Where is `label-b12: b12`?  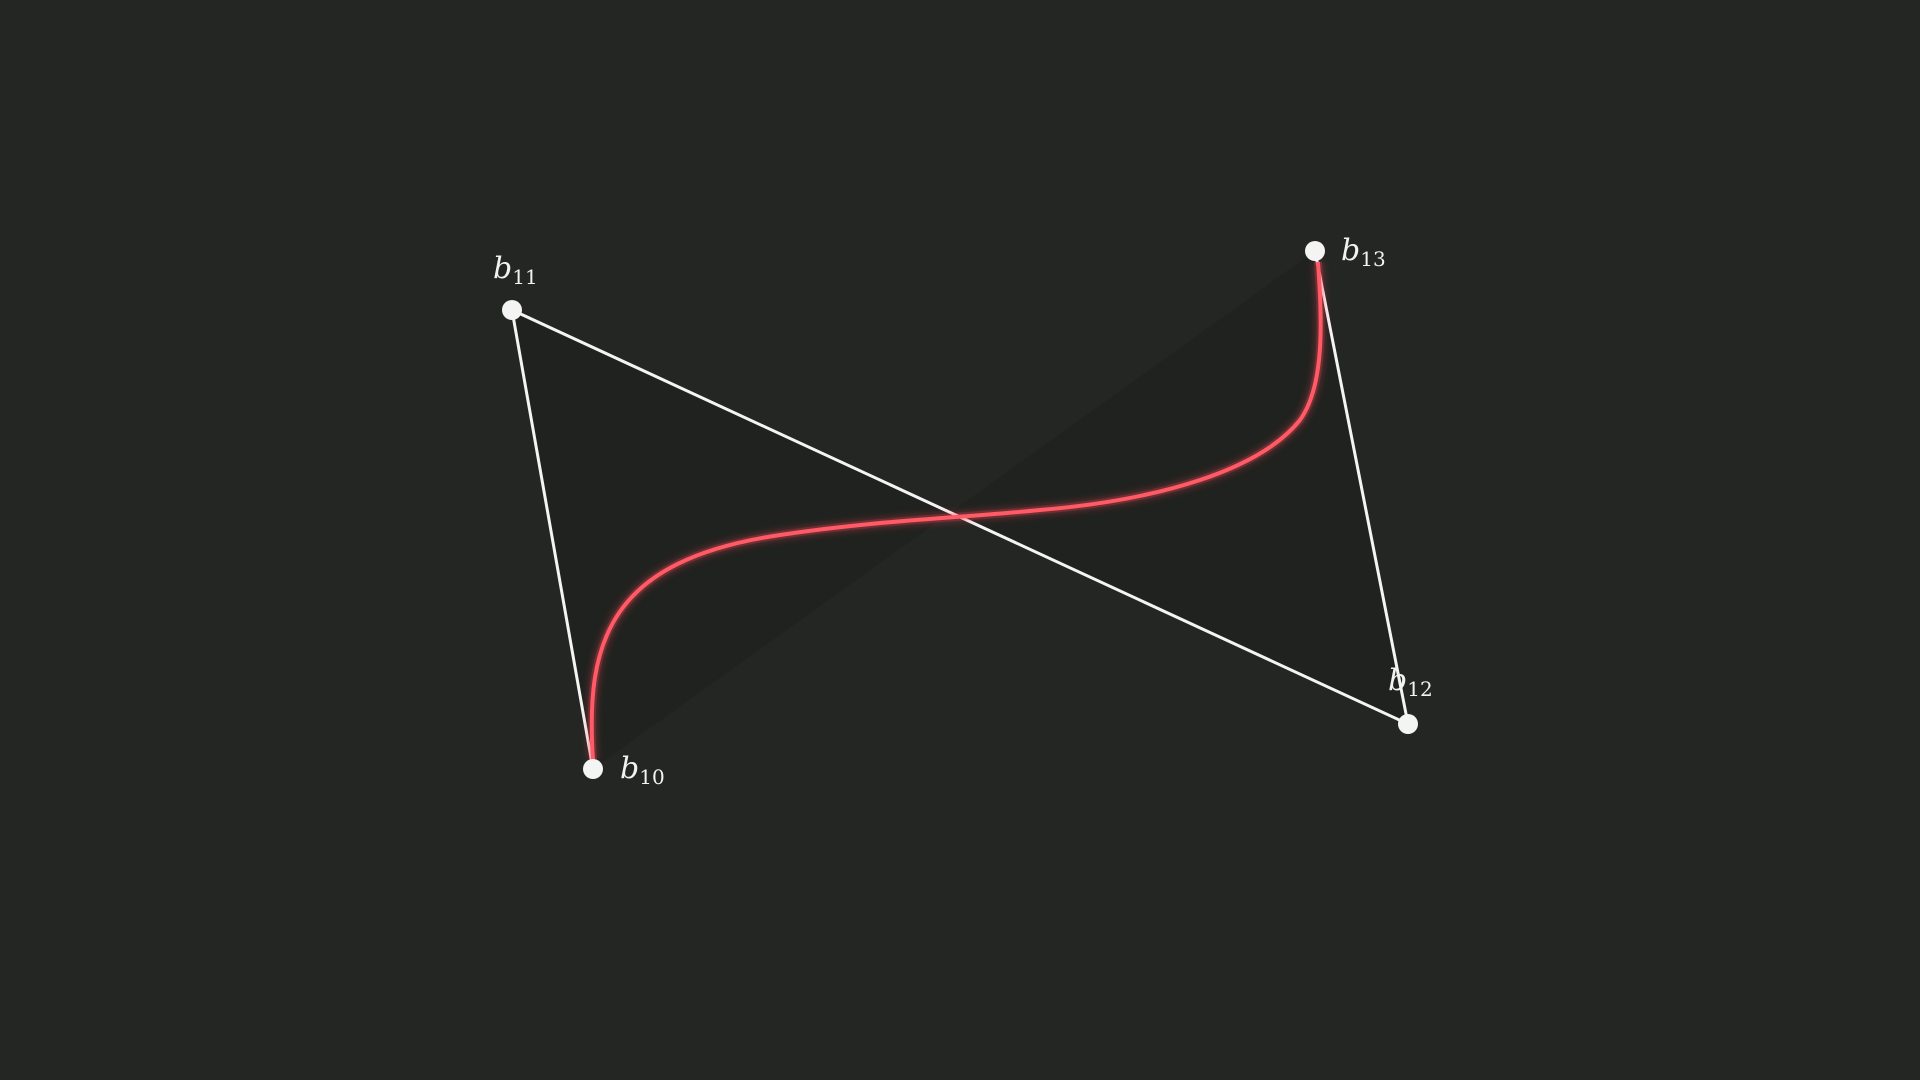
label-b12: b12 is located at coordinates (1410, 682).